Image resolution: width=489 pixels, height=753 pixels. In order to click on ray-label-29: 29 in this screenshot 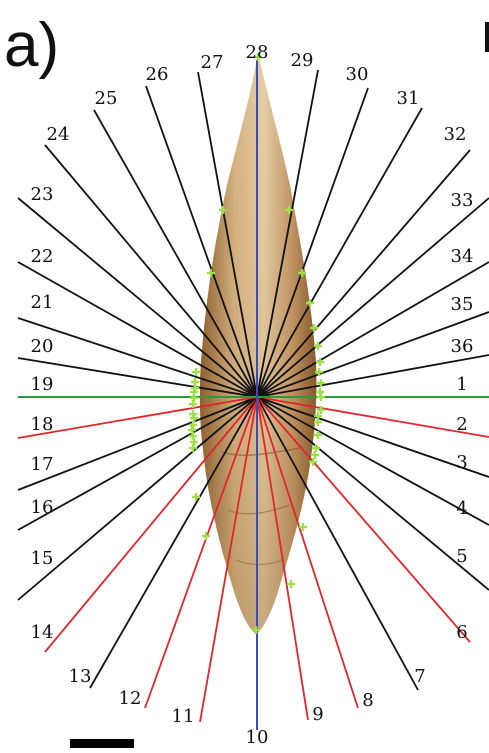, I will do `click(302, 60)`.